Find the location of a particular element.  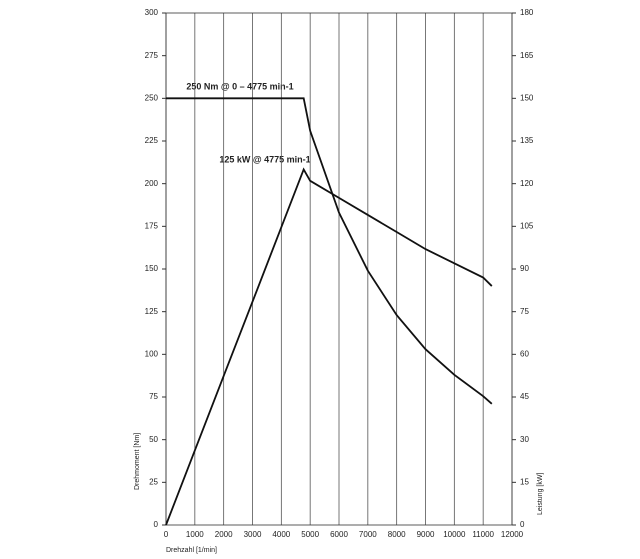

y2-tick-label: 150 is located at coordinates (527, 97).